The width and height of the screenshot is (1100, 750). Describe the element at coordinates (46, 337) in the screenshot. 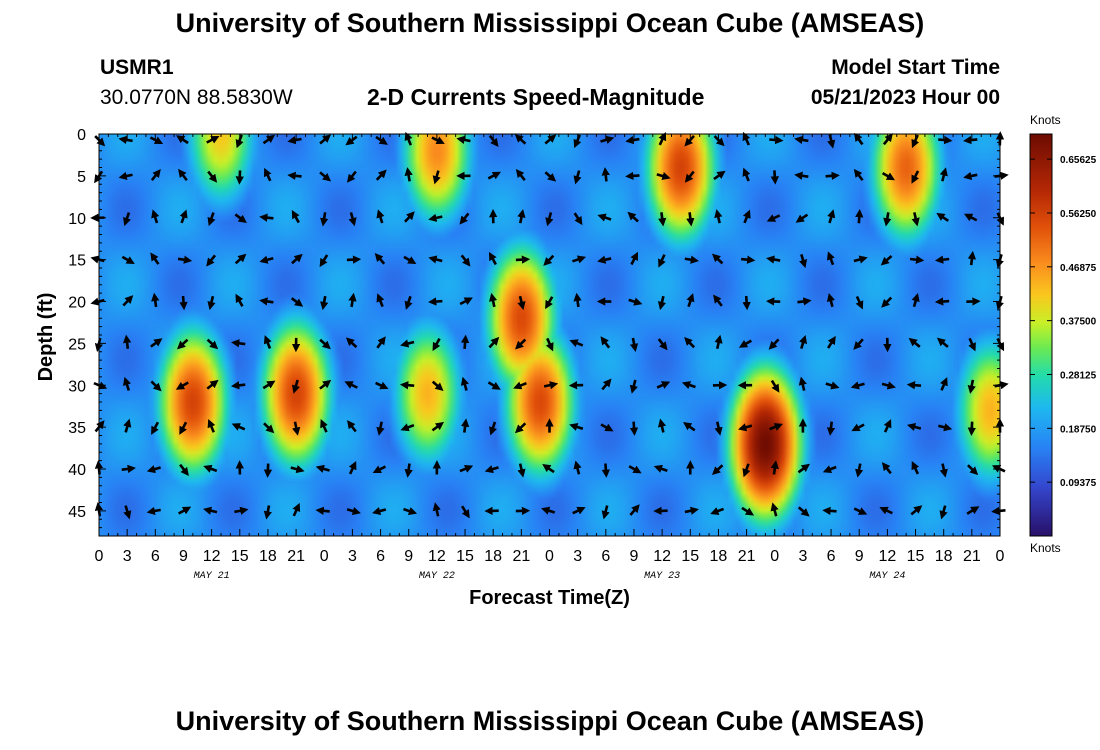

I see `y-axis-label: Depth (ft)` at that location.